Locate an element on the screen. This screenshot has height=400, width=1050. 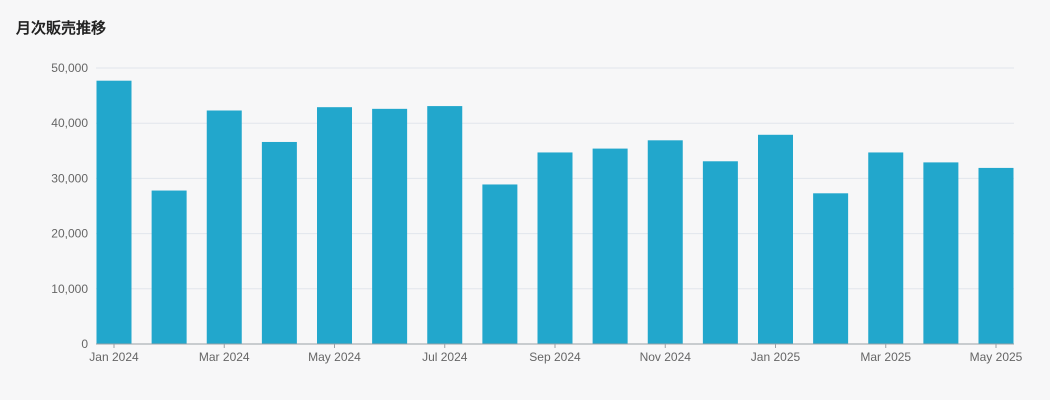
x-tick-label: Mar 2024 is located at coordinates (224, 357).